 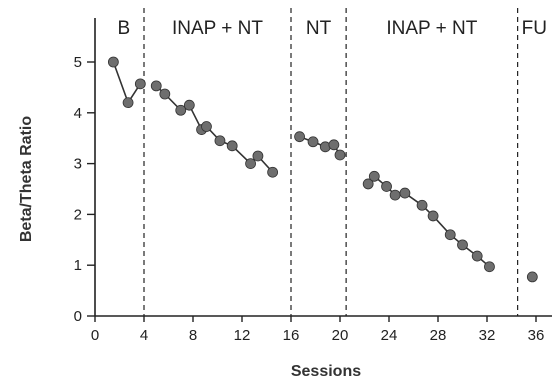 I want to click on y-tick-label: 3, so click(x=78, y=164).